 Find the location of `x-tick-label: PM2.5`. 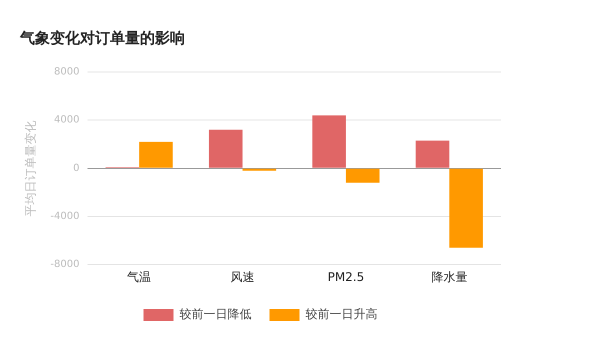

x-tick-label: PM2.5 is located at coordinates (346, 277).